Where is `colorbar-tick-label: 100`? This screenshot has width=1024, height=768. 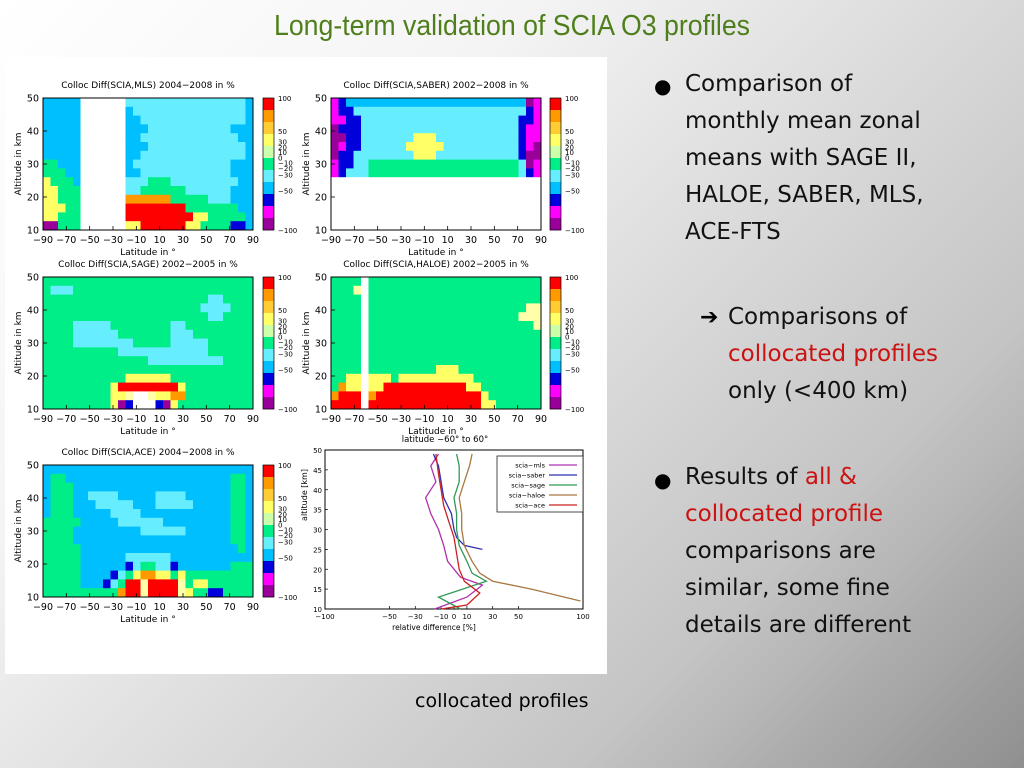 colorbar-tick-label: 100 is located at coordinates (284, 99).